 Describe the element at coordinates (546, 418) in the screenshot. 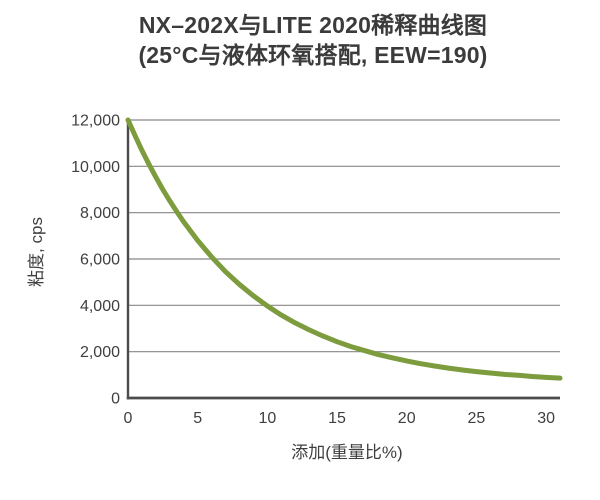

I see `x-tick-label: 30` at that location.